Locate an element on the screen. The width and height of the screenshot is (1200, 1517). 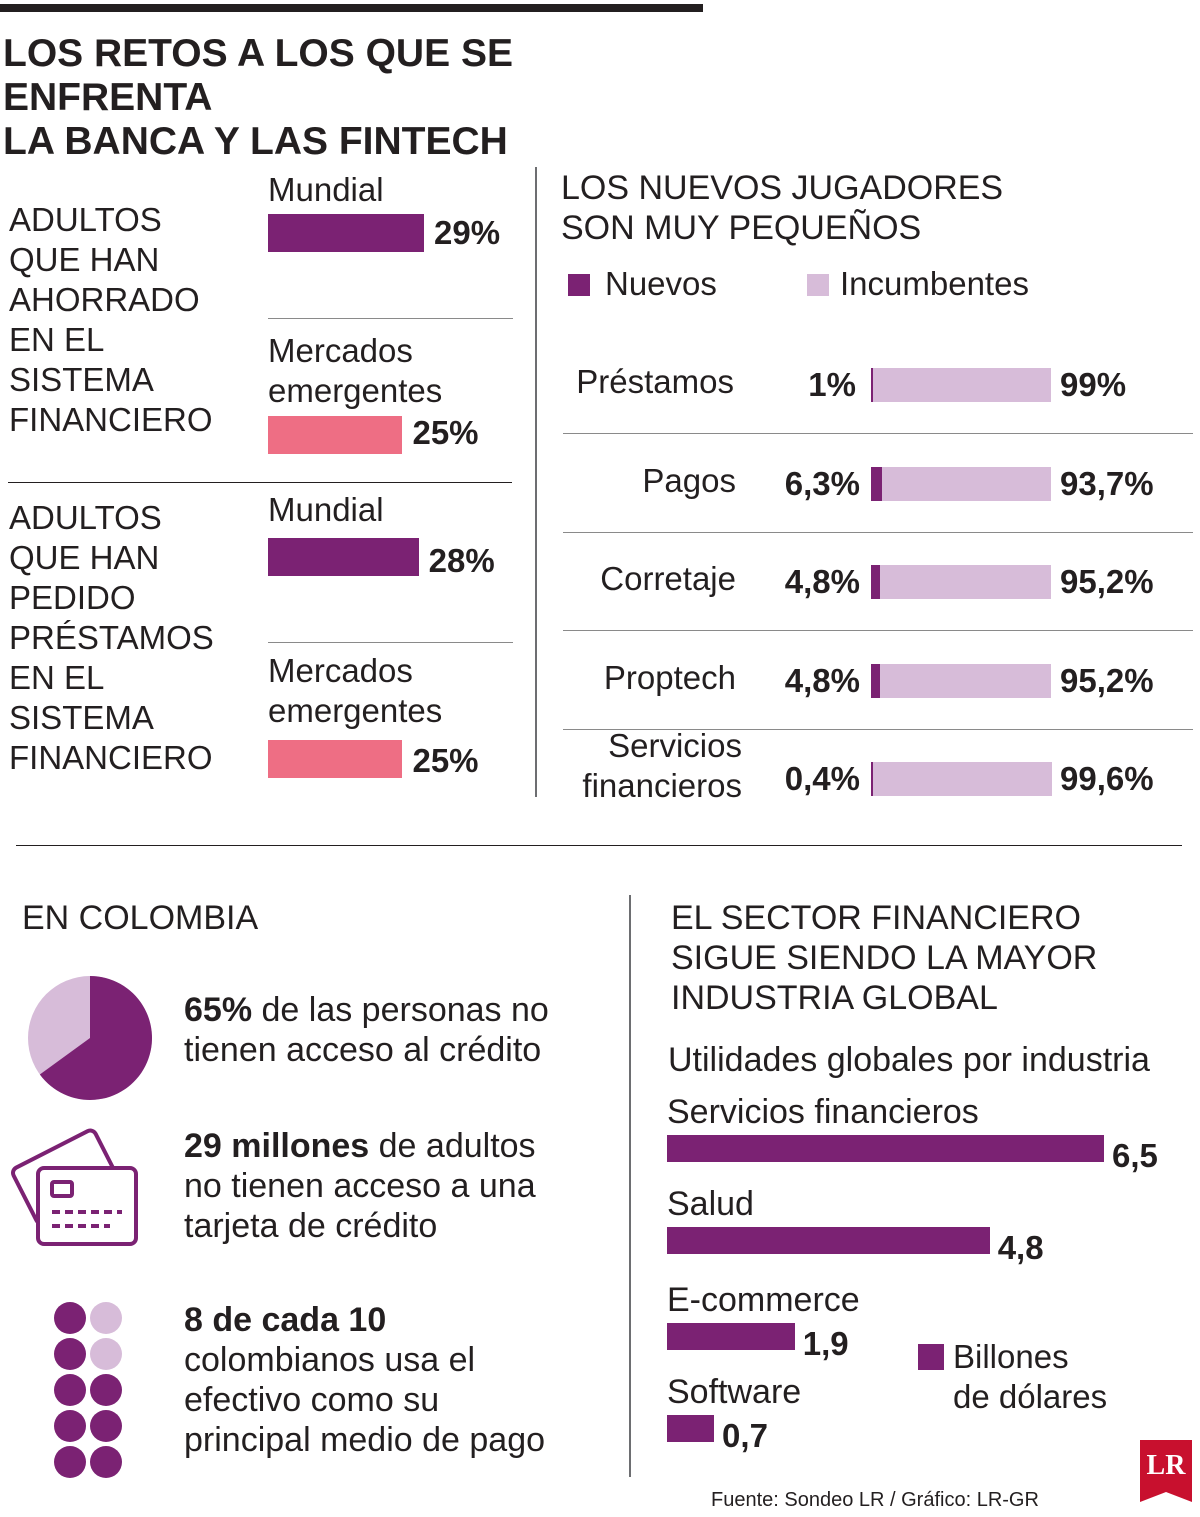
industry-title-line: INDUSTRIA GLOBAL is located at coordinates (834, 998).